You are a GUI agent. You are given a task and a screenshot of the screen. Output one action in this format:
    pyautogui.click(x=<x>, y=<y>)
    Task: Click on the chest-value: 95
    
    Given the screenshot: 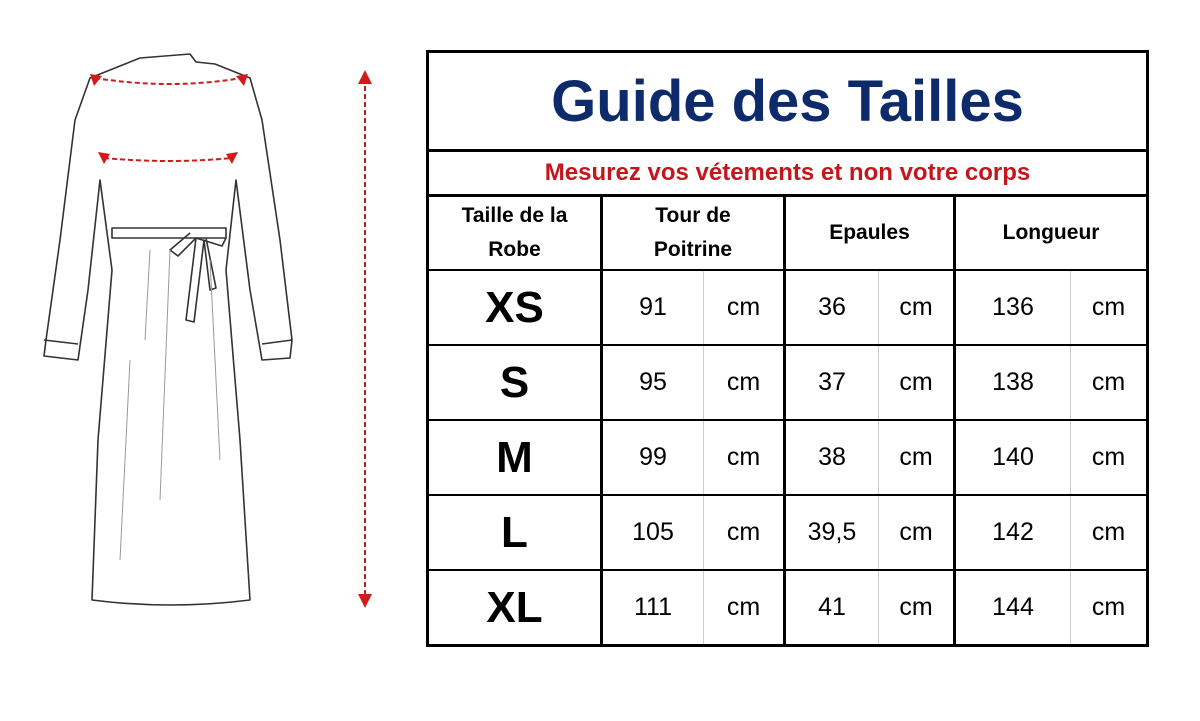 What is the action you would take?
    pyautogui.click(x=652, y=382)
    